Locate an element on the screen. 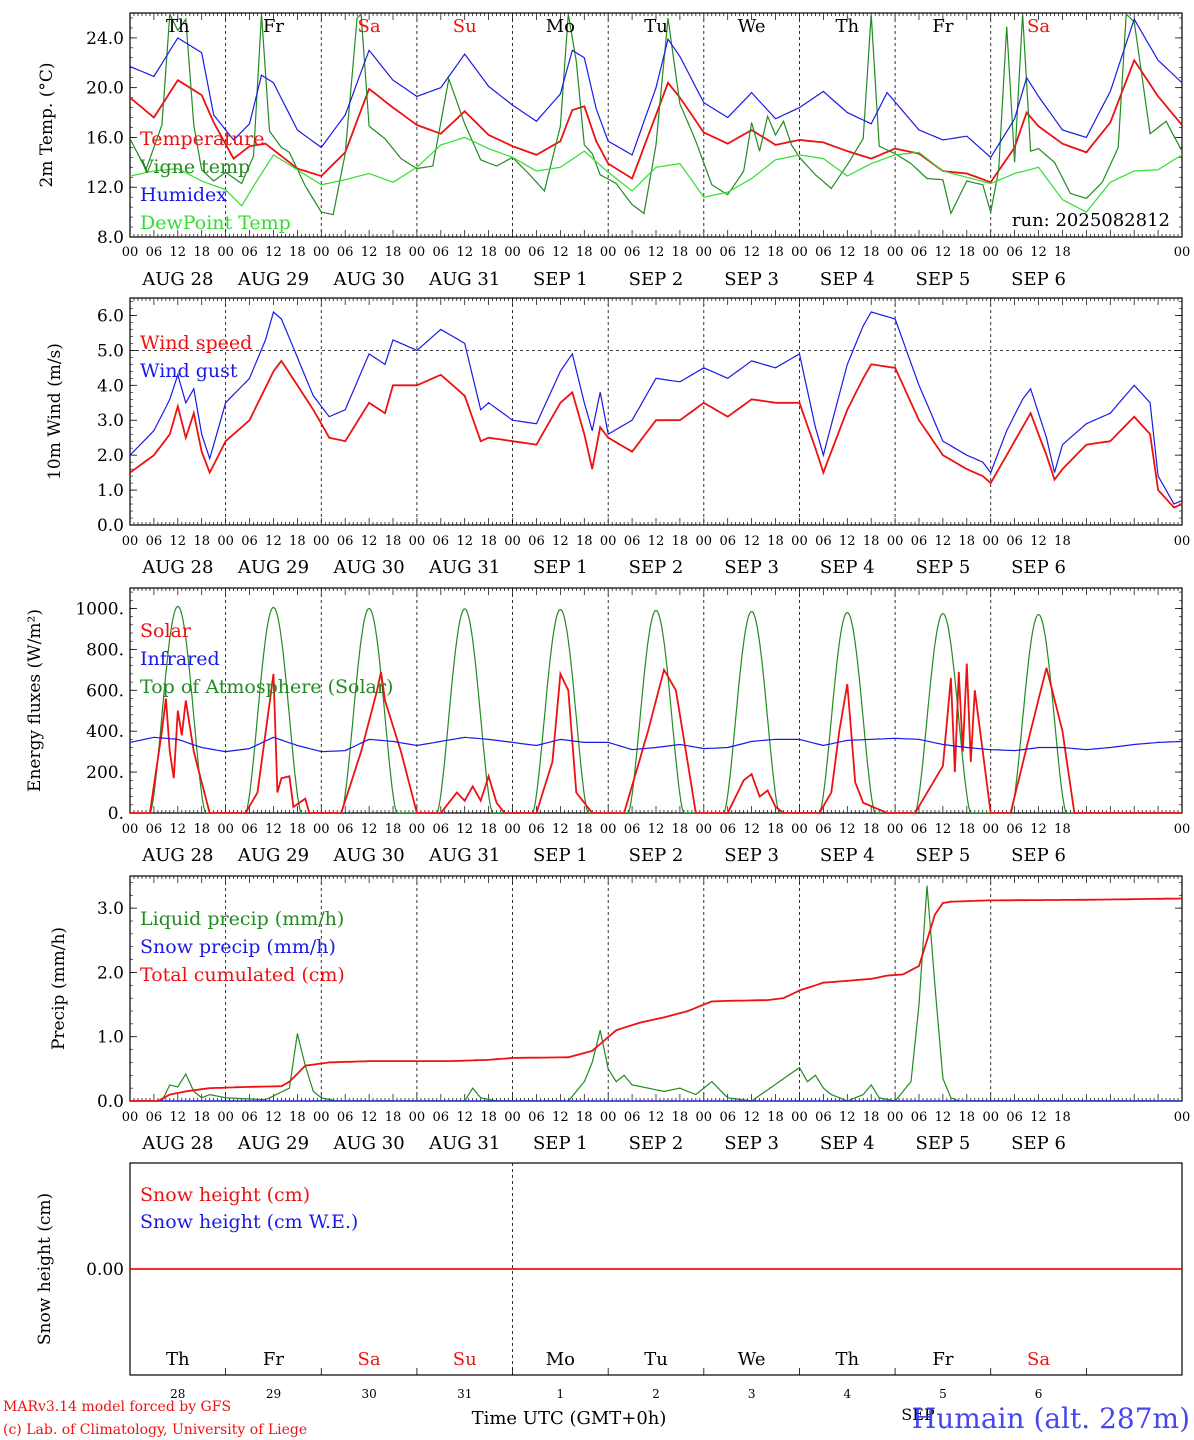 The height and width of the screenshot is (1440, 1194). y-axis-label: 2m Temp. (°C) is located at coordinates (47, 124).